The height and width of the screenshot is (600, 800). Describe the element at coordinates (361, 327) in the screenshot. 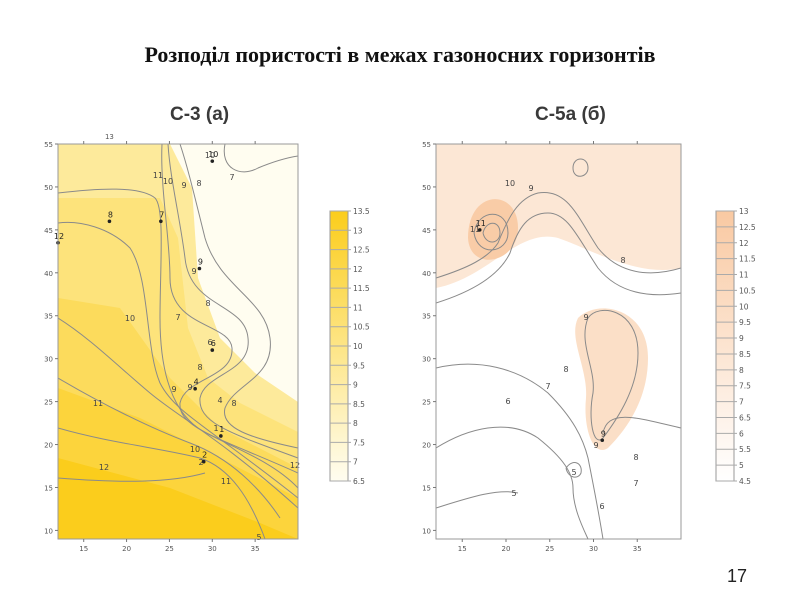

I see `legend-label: 10.5` at that location.